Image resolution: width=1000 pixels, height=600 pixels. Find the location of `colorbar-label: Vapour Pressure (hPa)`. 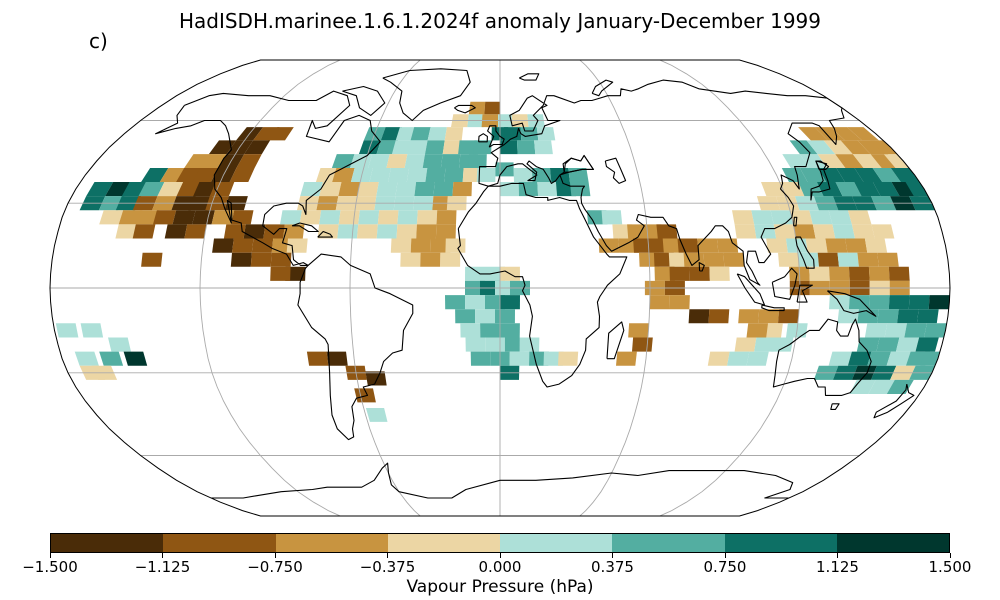

colorbar-label: Vapour Pressure (hPa) is located at coordinates (500, 587).